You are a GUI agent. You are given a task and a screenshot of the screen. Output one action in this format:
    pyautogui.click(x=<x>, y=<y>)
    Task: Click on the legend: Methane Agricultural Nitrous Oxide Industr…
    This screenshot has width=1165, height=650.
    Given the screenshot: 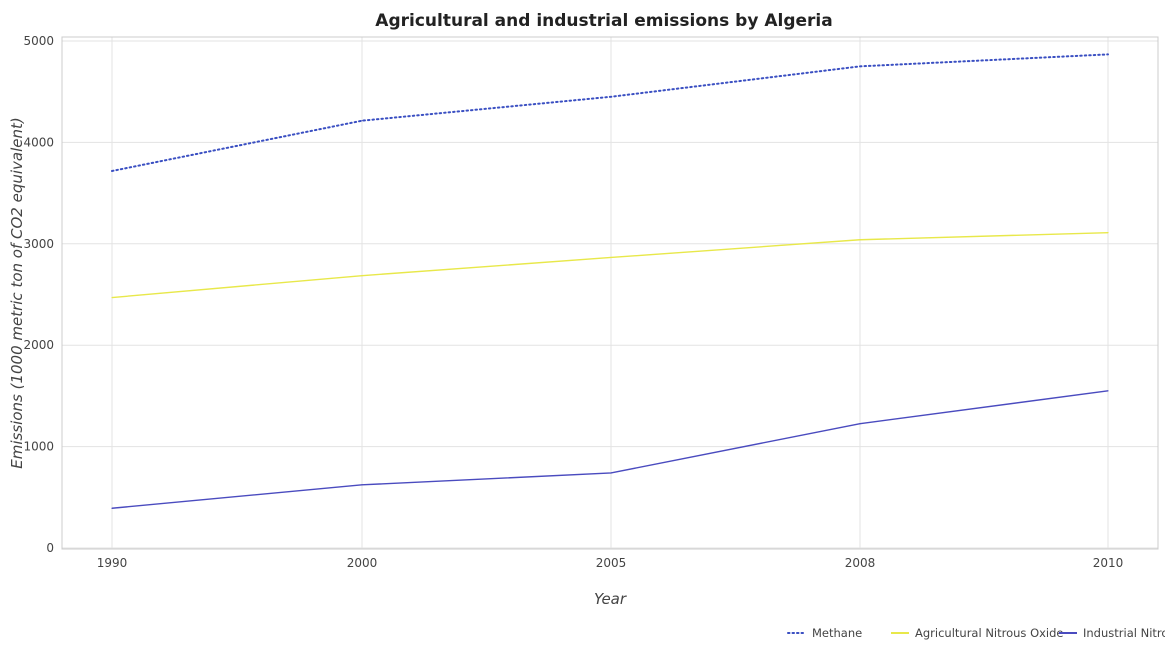 What is the action you would take?
    pyautogui.click(x=976, y=633)
    